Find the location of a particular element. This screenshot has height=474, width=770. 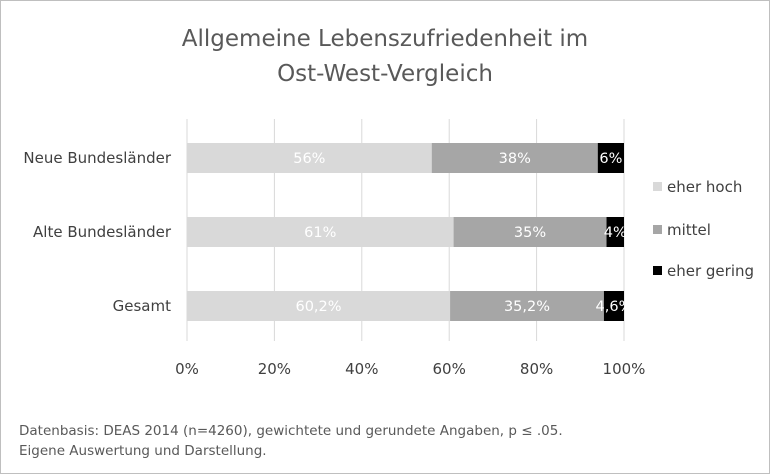

x-tick-label: 100% is located at coordinates (624, 369).